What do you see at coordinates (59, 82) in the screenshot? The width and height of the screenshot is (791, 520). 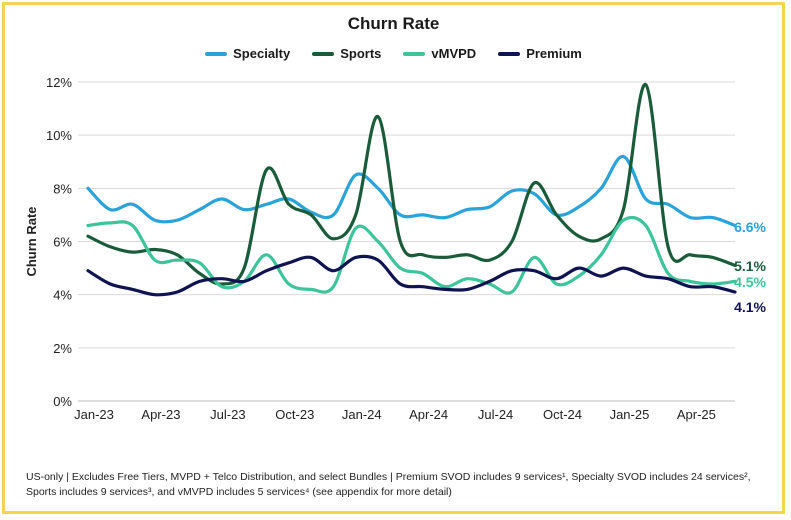 I see `y-tick-label: 12%` at bounding box center [59, 82].